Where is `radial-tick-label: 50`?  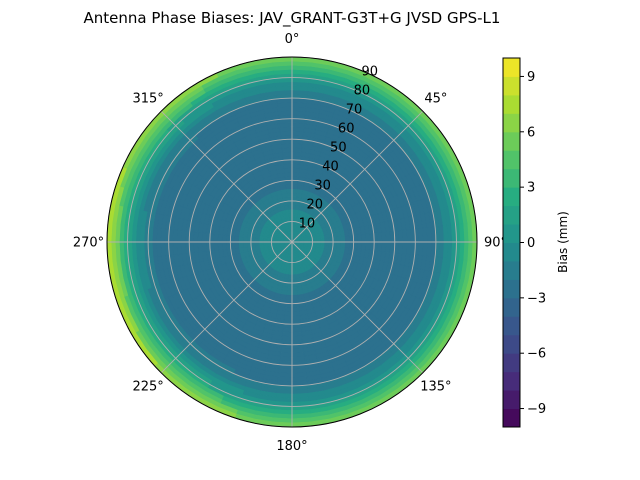
radial-tick-label: 50 is located at coordinates (338, 148).